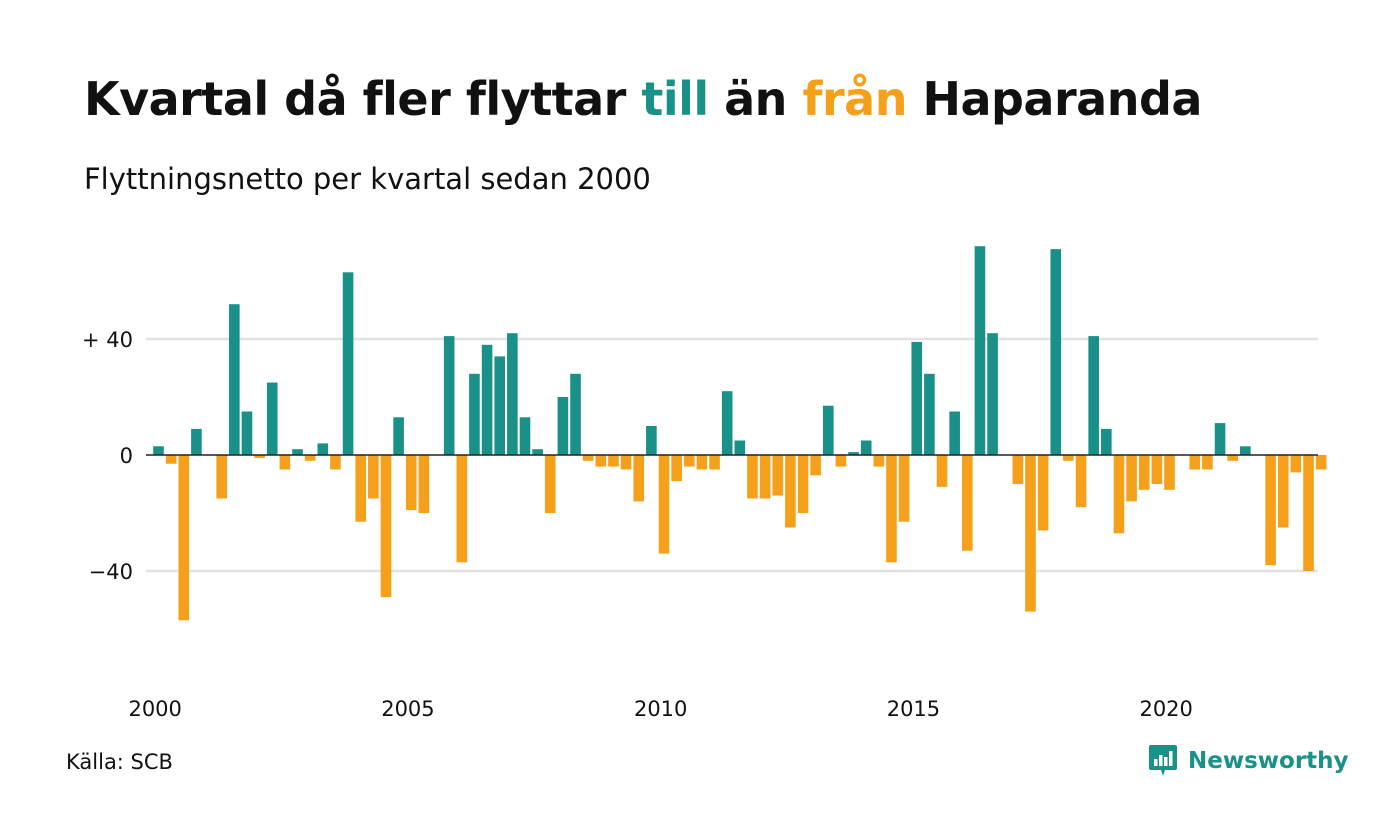 This screenshot has height=840, width=1400. I want to click on y-tick-label: 0, so click(126, 456).